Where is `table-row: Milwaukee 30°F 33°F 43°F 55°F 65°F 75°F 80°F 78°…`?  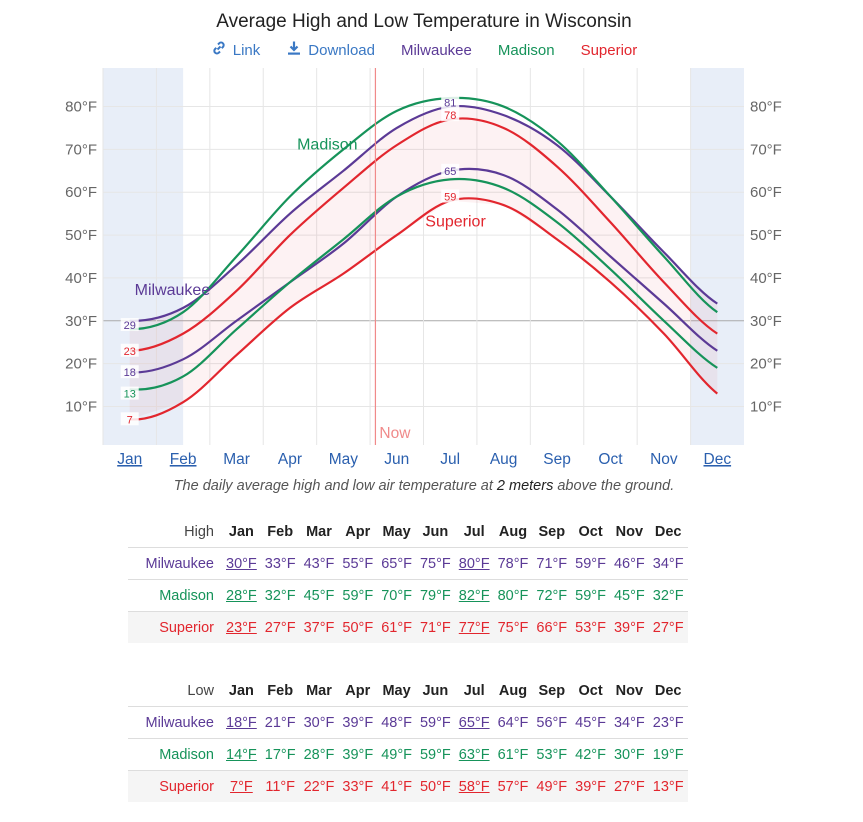 table-row: Milwaukee 30°F 33°F 43°F 55°F 65°F 75°F 80°F 78°… is located at coordinates (408, 563).